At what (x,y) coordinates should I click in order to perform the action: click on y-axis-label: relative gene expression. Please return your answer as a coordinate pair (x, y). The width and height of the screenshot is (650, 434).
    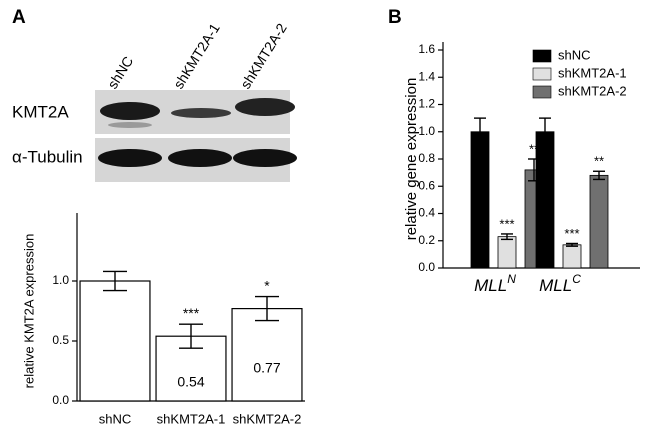
    Looking at the image, I should click on (411, 159).